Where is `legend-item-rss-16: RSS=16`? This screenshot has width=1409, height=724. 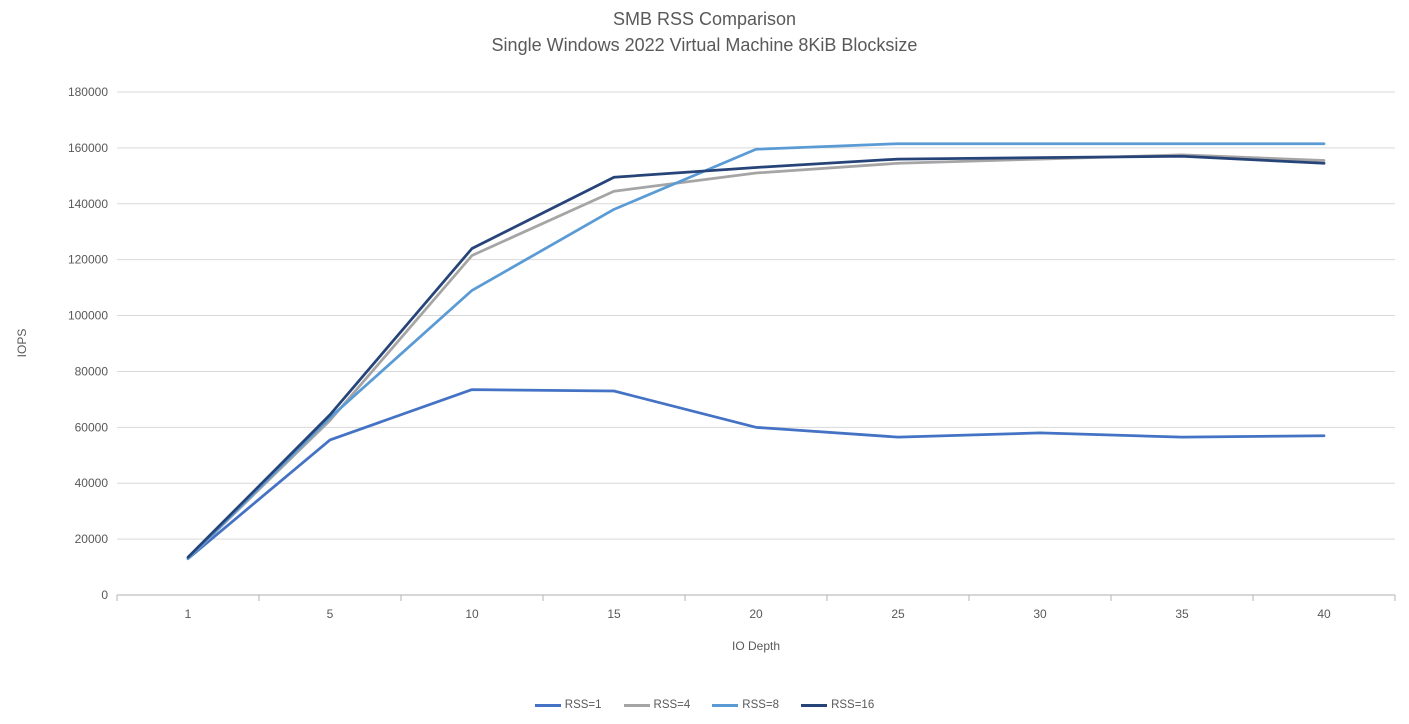
legend-item-rss-16: RSS=16 is located at coordinates (837, 705).